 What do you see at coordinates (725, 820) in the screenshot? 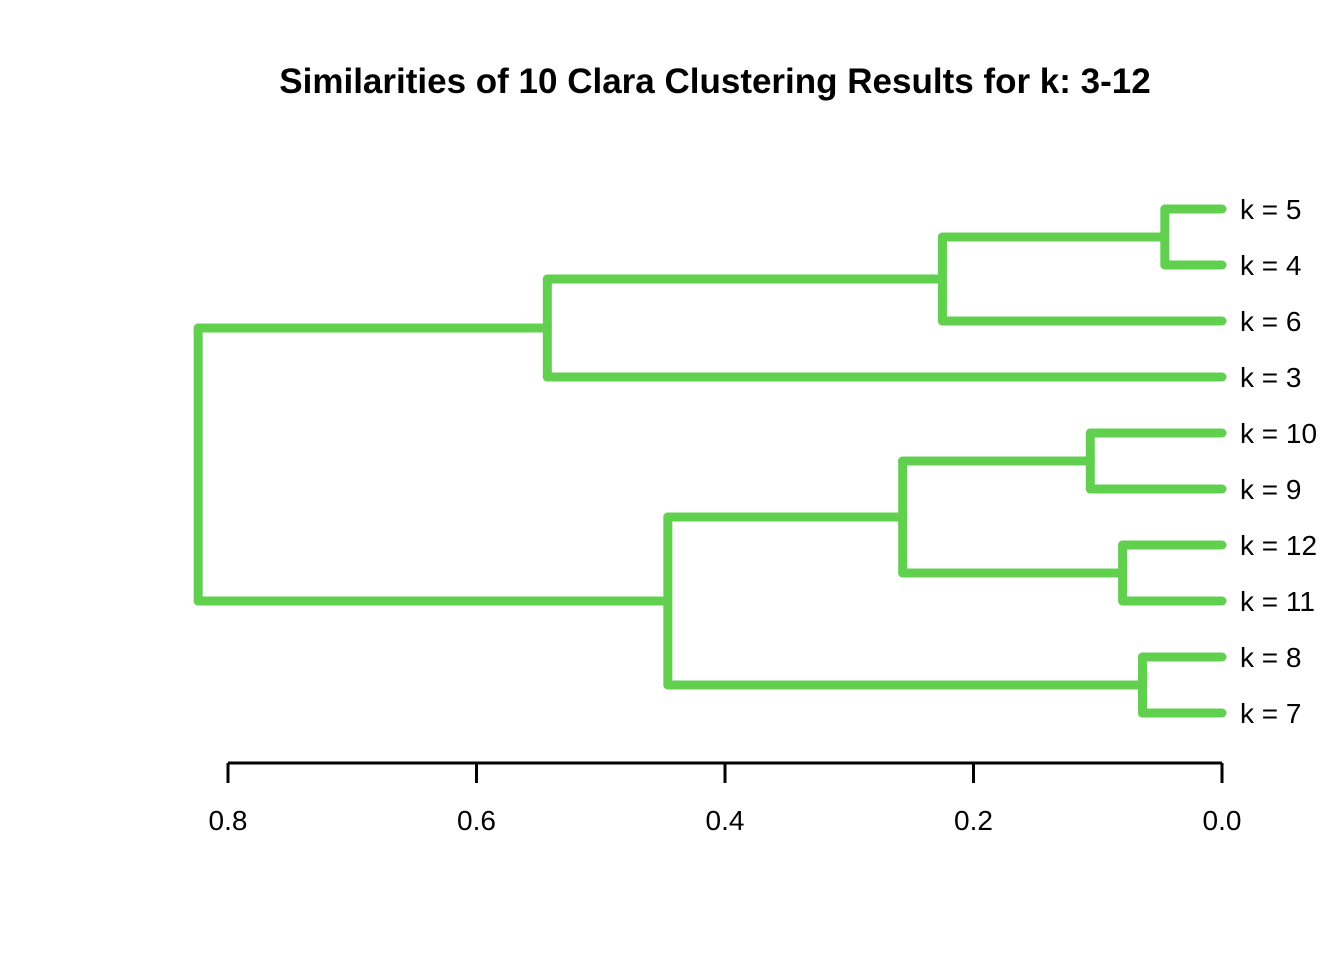
I see `axis-tick-label: 0.4` at bounding box center [725, 820].